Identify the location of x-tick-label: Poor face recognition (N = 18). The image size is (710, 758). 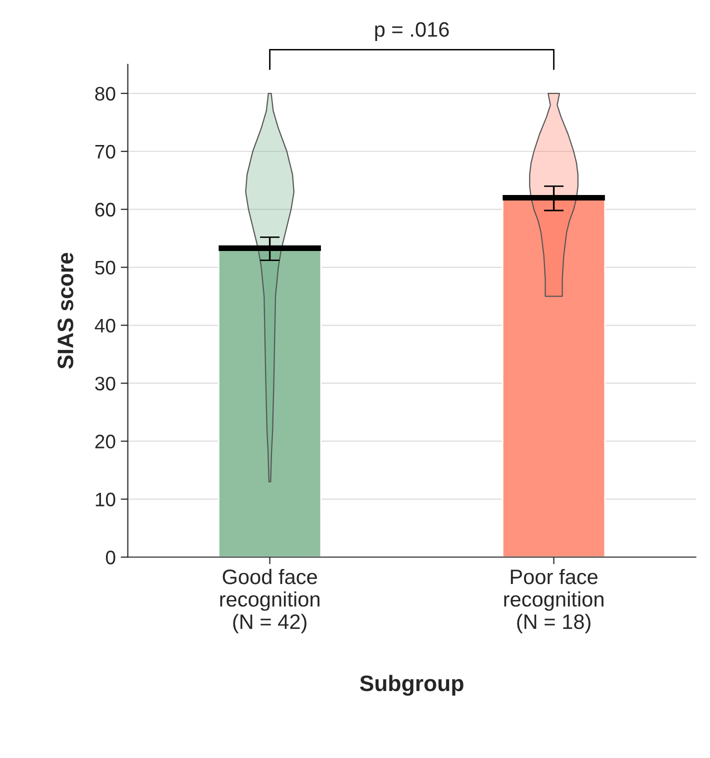
(554, 601).